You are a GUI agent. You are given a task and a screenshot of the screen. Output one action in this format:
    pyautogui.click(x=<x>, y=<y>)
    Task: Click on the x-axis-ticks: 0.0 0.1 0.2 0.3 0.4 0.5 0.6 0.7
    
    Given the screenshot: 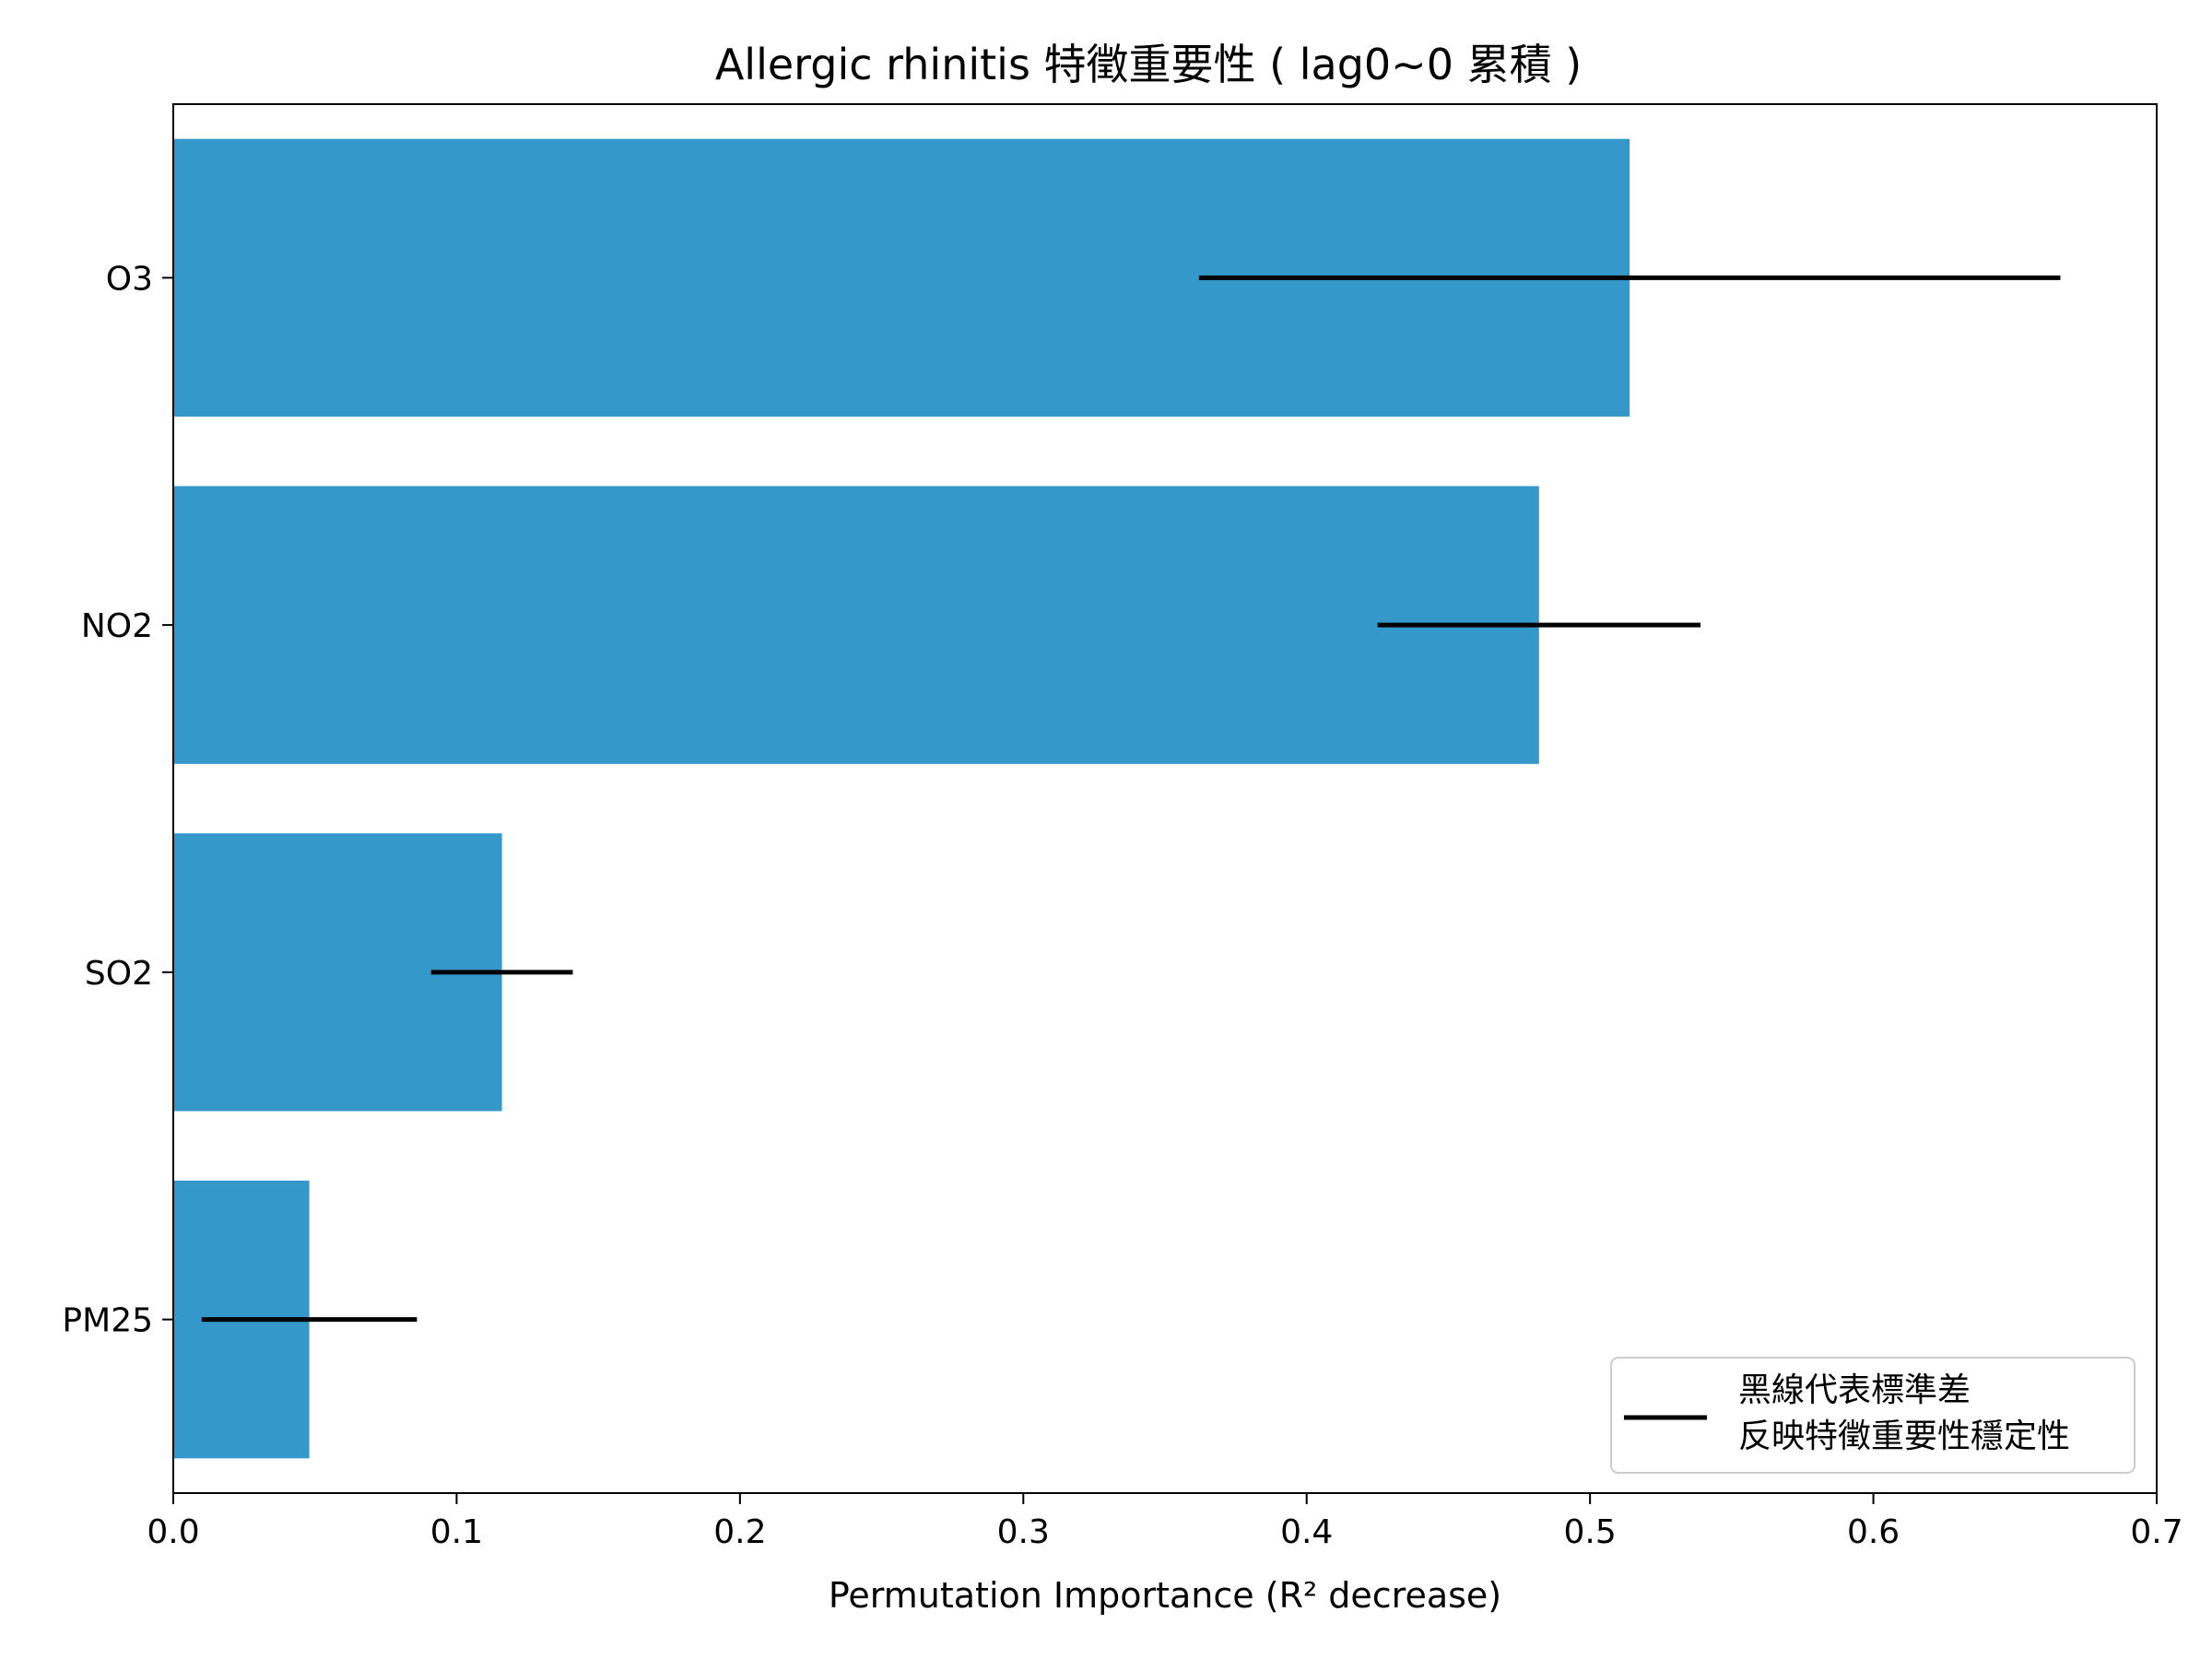 What is the action you would take?
    pyautogui.click(x=1165, y=1522)
    